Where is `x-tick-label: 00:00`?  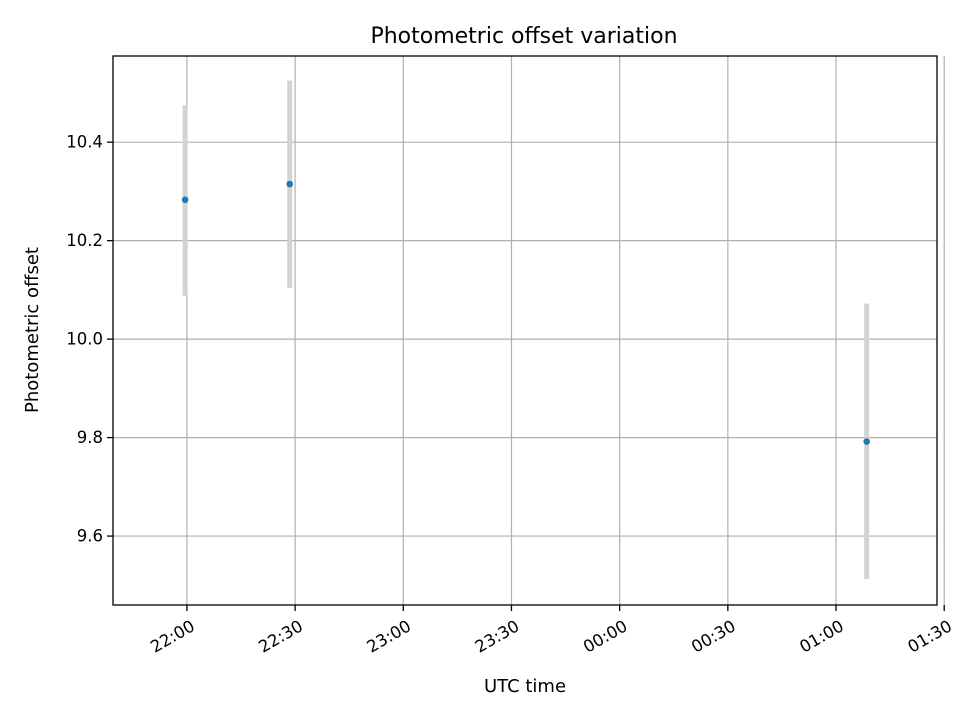
x-tick-label: 00:00 is located at coordinates (605, 636).